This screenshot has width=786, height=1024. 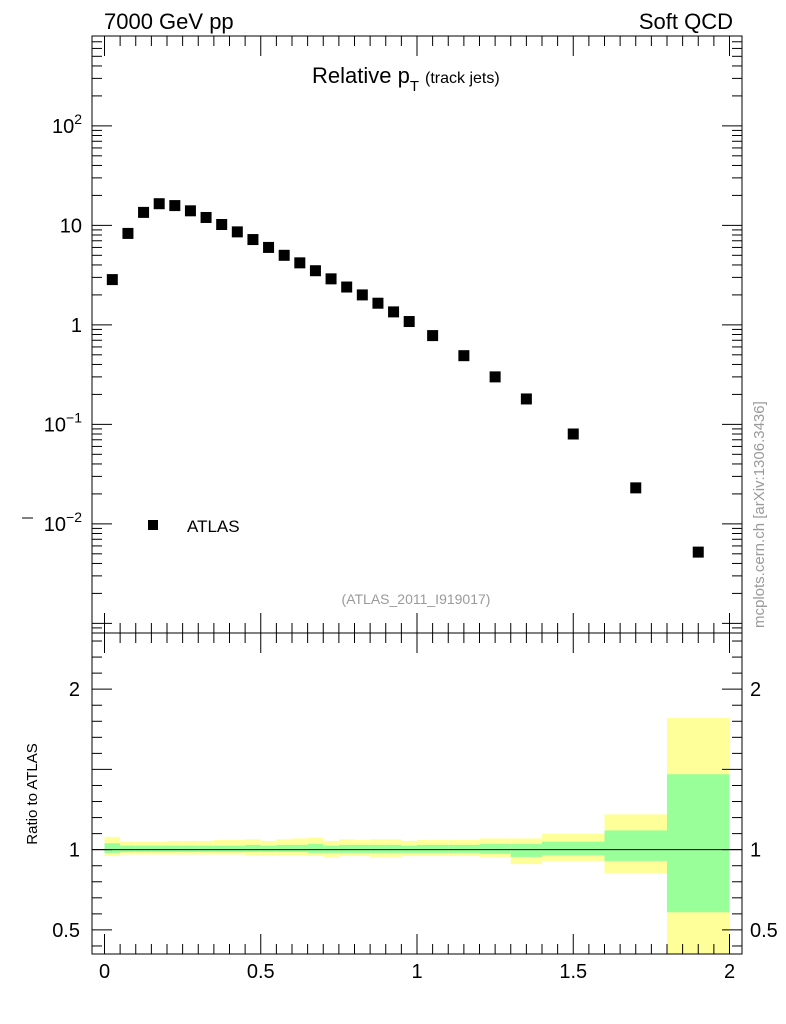 What do you see at coordinates (729, 972) in the screenshot?
I see `x-tick-label: 2` at bounding box center [729, 972].